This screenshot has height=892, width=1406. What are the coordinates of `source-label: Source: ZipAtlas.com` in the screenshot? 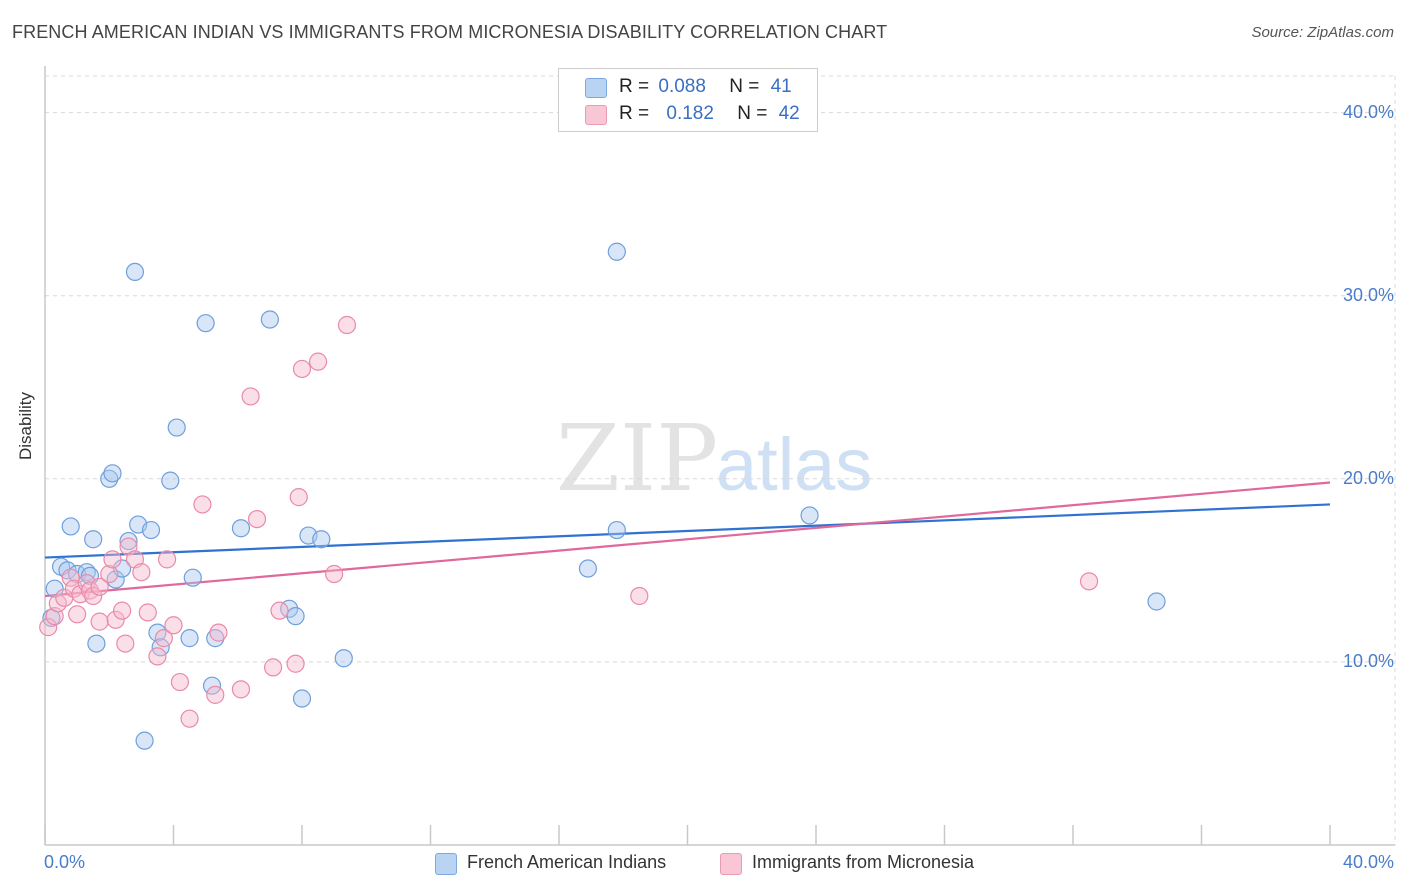 It's located at (1322, 32).